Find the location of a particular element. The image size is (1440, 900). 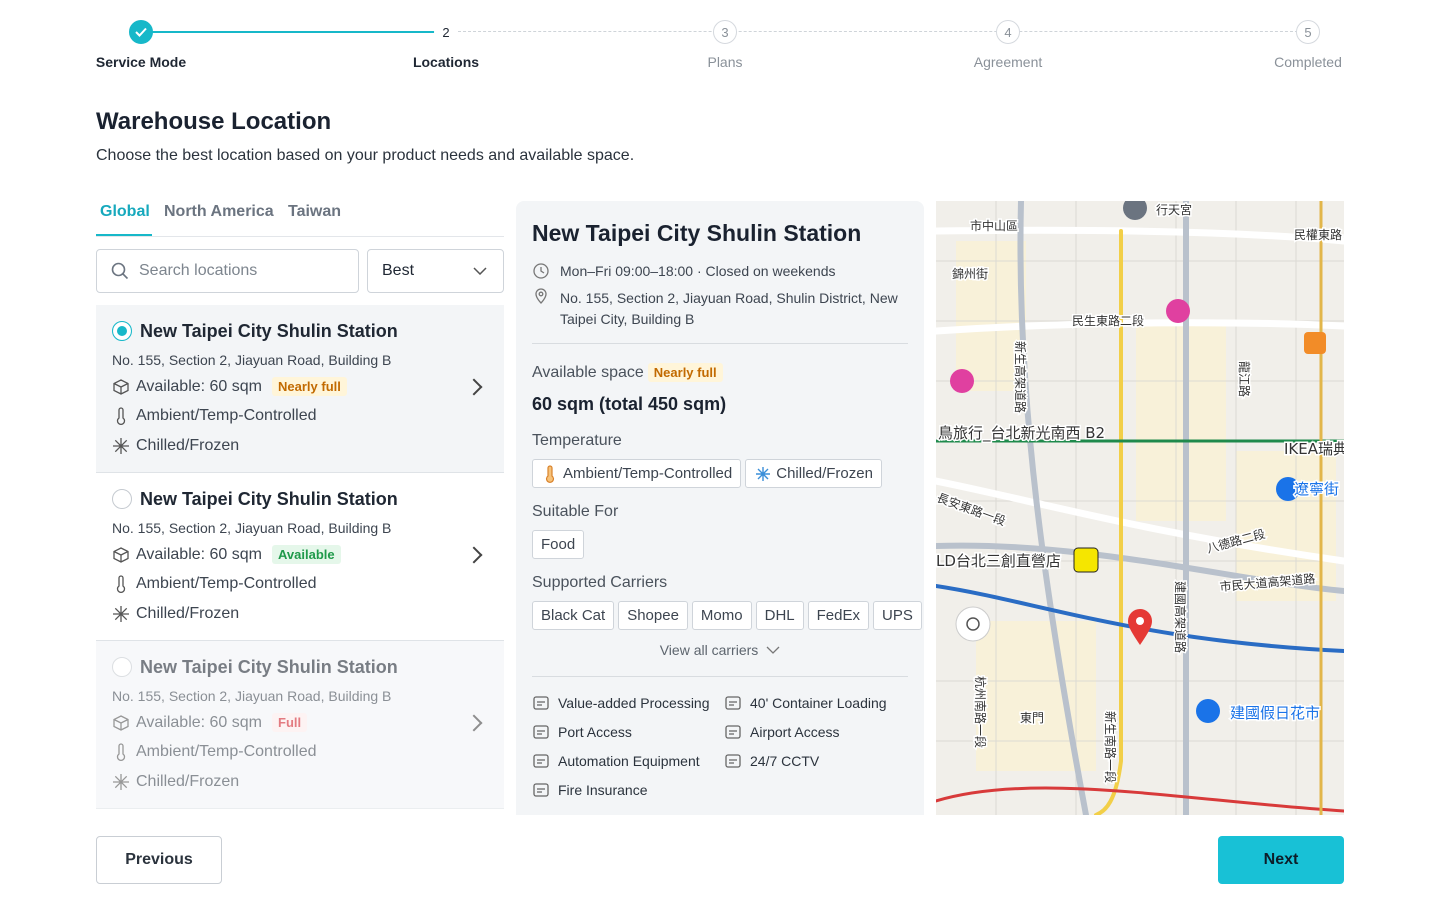

feature: Chilled/Frozen is located at coordinates (188, 445).